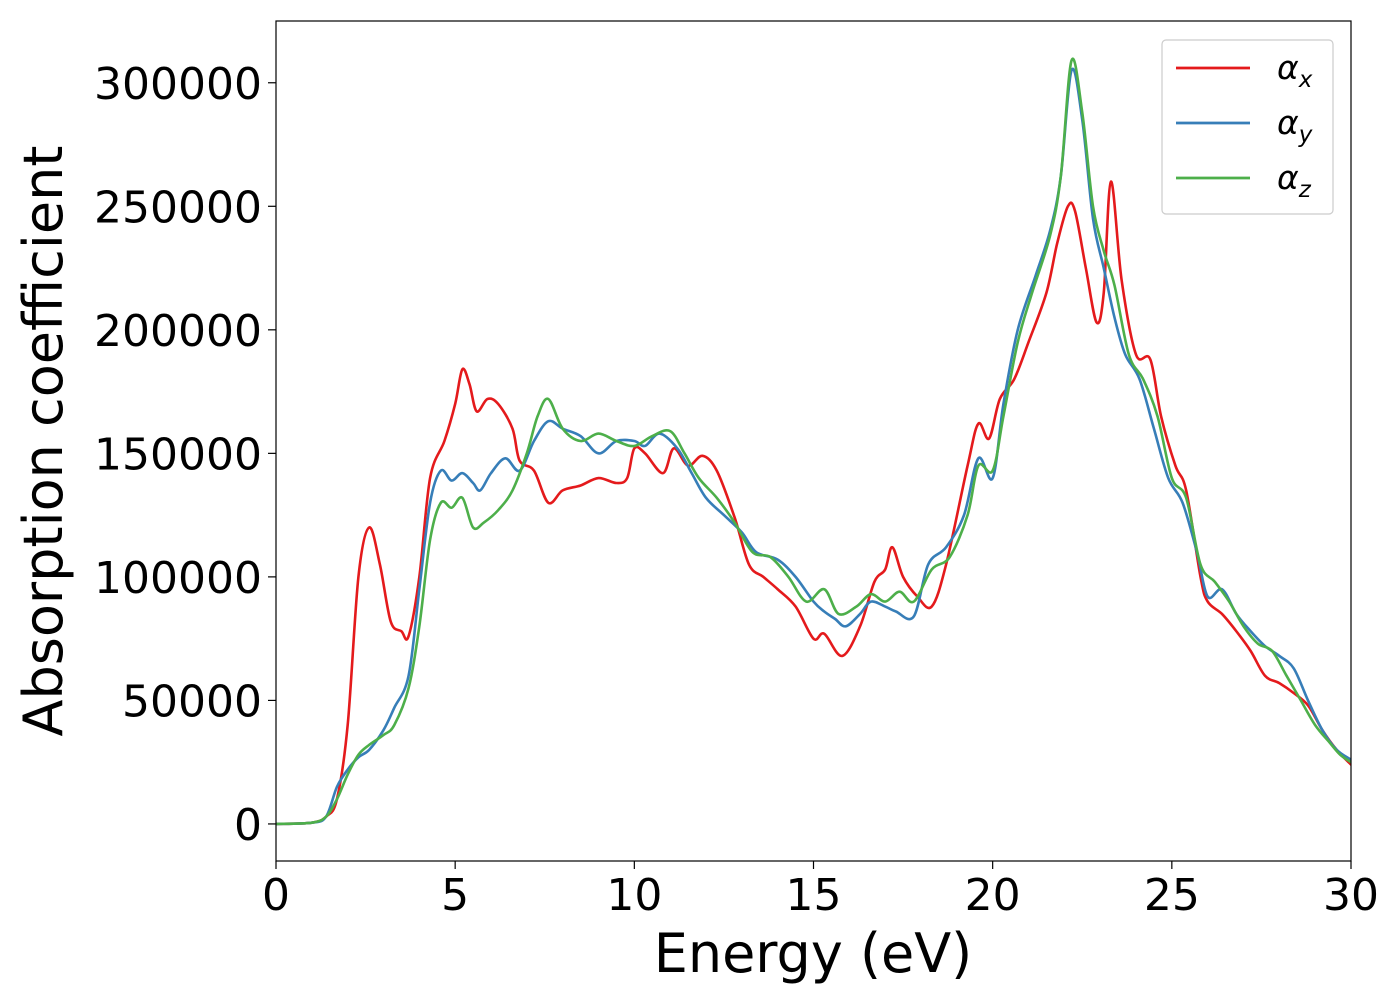  I want to click on y-tick-label: 50000, so click(192, 701).